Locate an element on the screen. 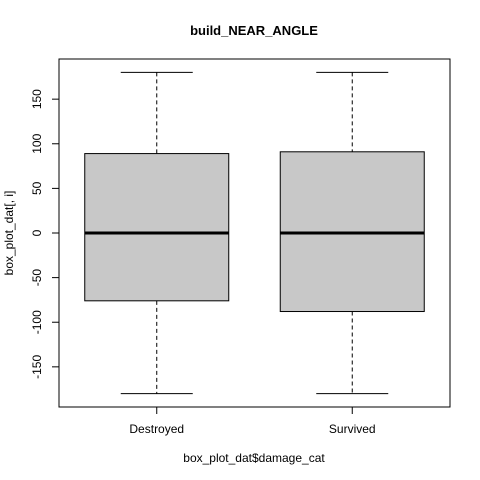 The image size is (480, 480). x-tick-label: Survived is located at coordinates (352, 429).